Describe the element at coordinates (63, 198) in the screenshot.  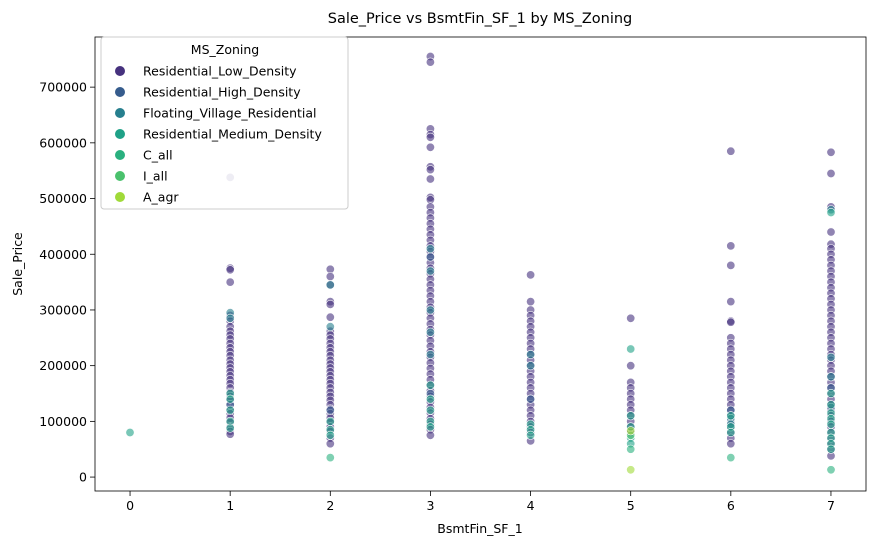
I see `y-tick-label: 500000` at that location.